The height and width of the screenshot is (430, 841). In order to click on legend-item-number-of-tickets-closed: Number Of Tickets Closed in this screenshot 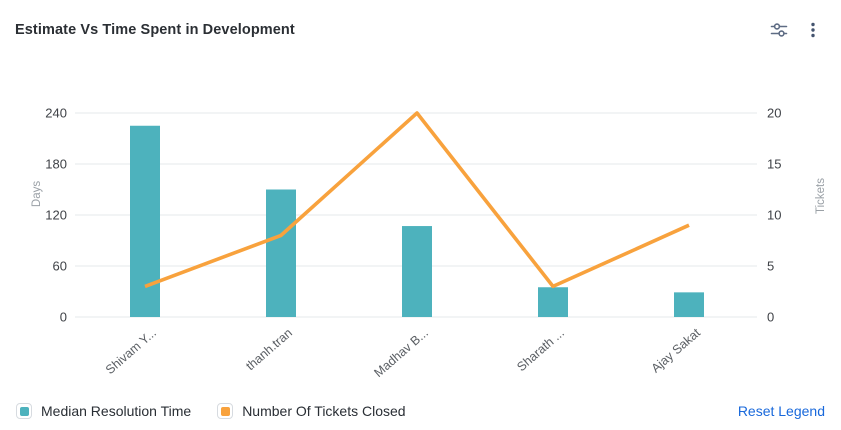, I will do `click(311, 411)`.